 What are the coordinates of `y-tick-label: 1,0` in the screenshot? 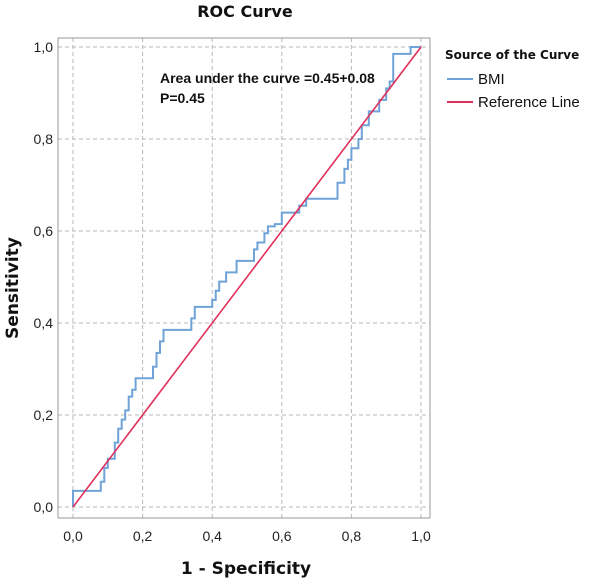 It's located at (44, 47).